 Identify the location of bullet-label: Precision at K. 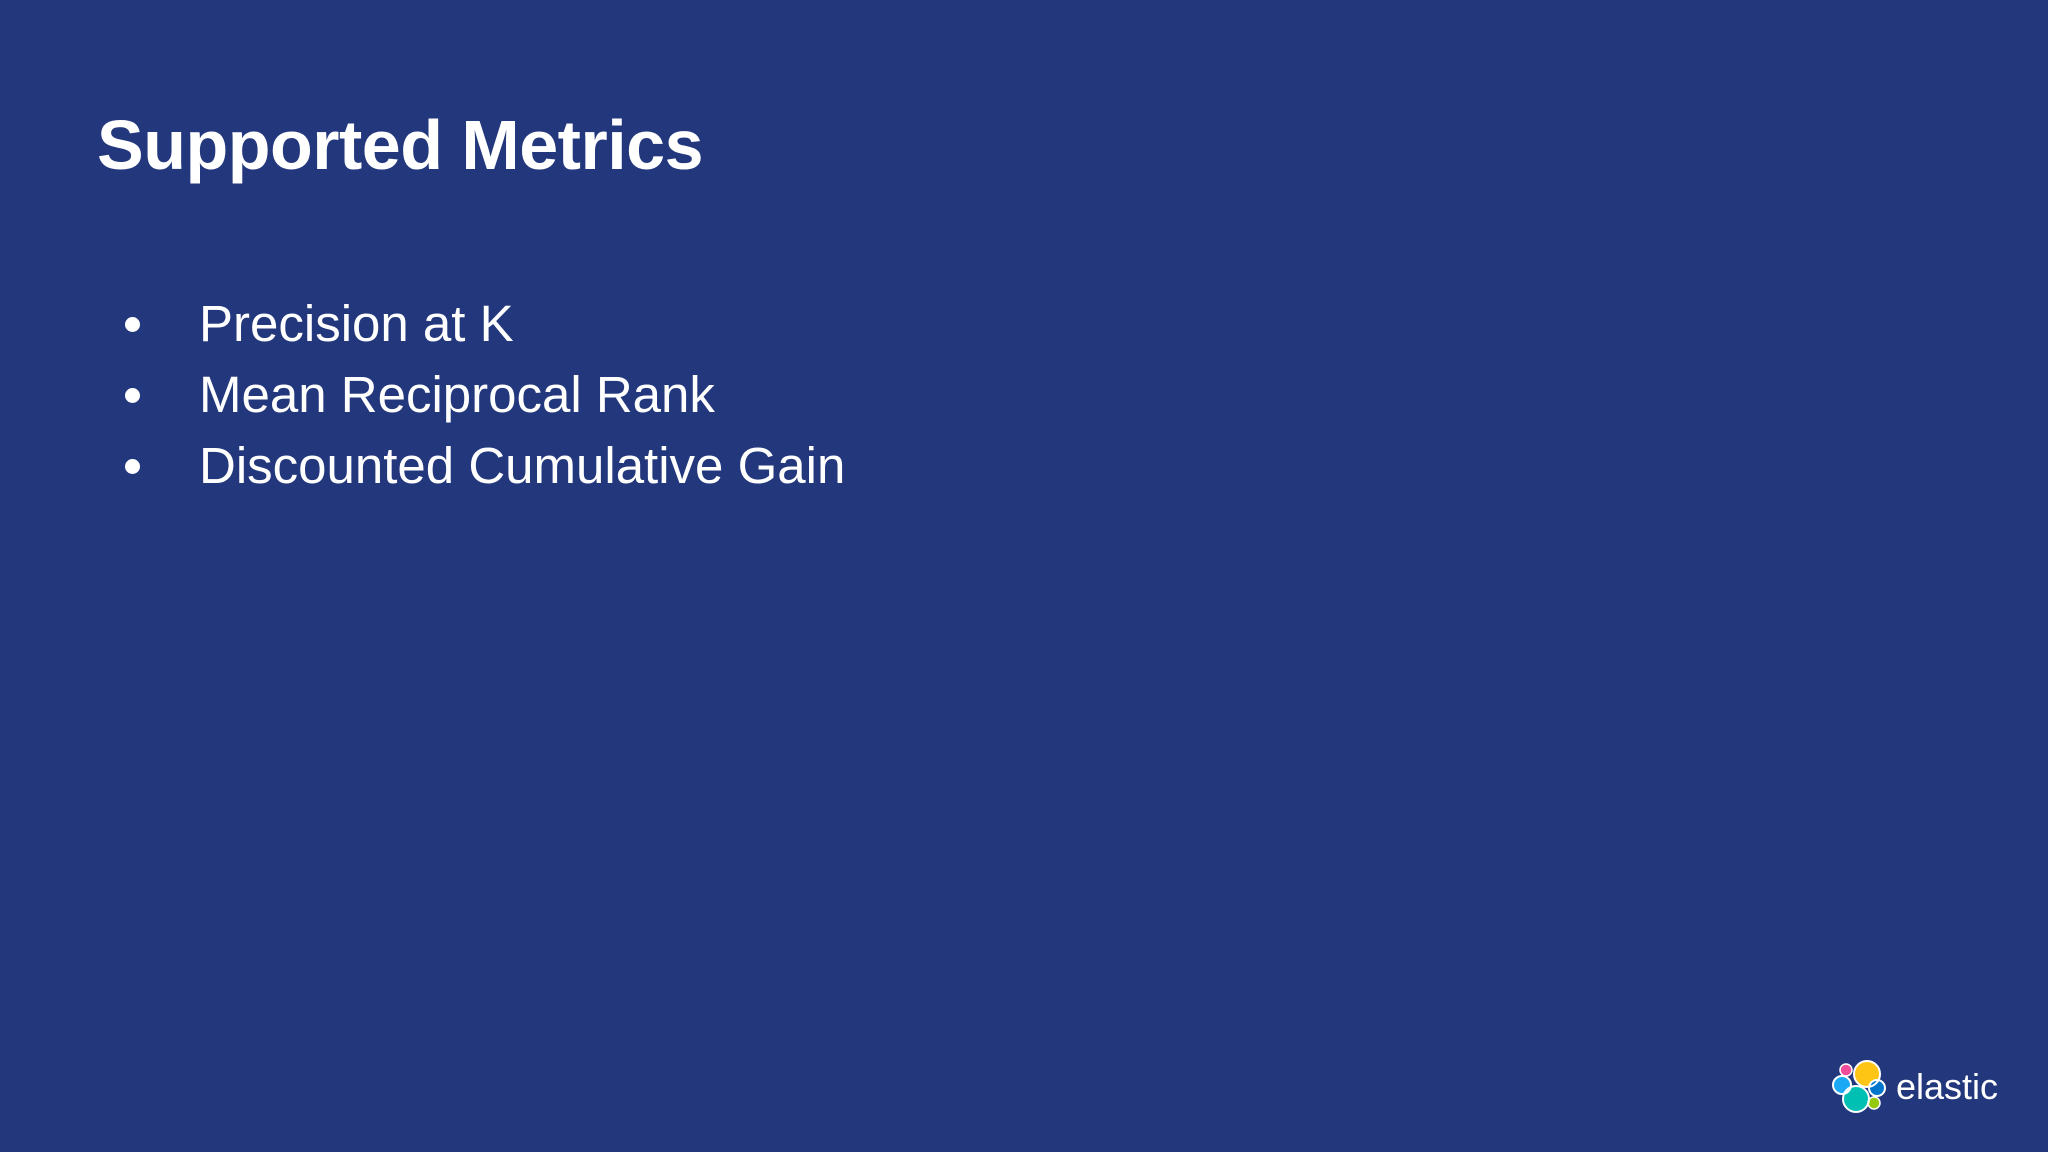
(356, 323).